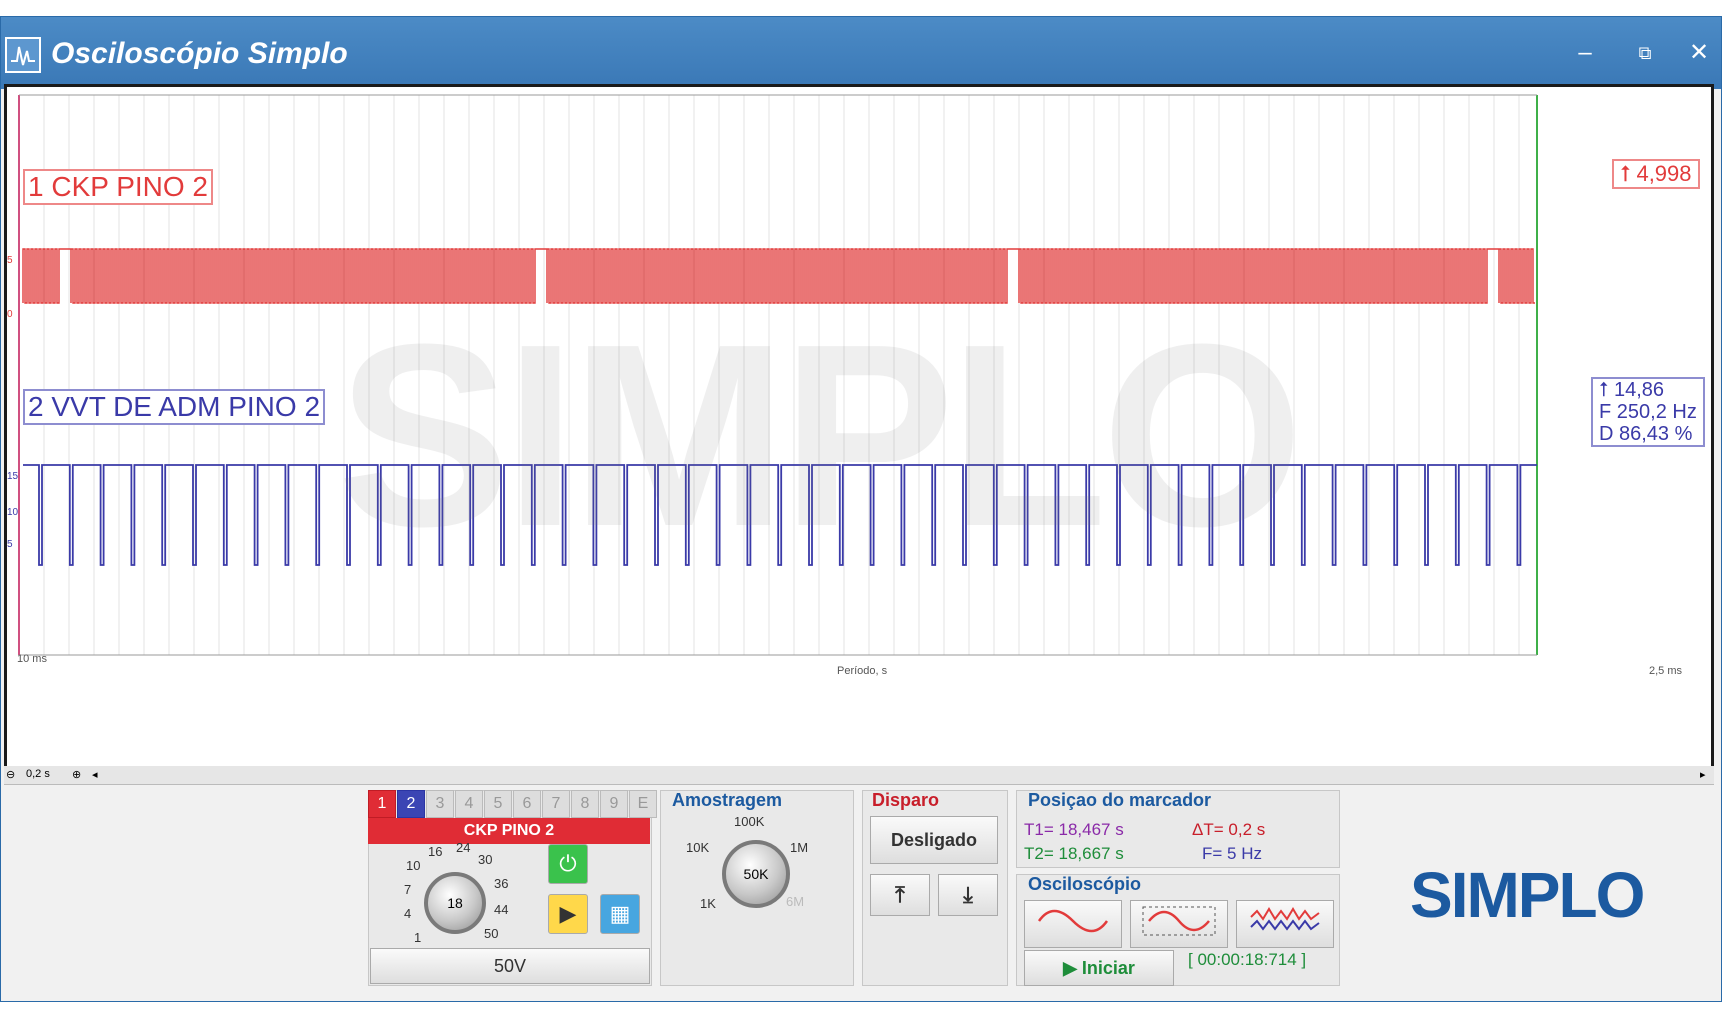  I want to click on noise-mode-button, so click(1285, 924).